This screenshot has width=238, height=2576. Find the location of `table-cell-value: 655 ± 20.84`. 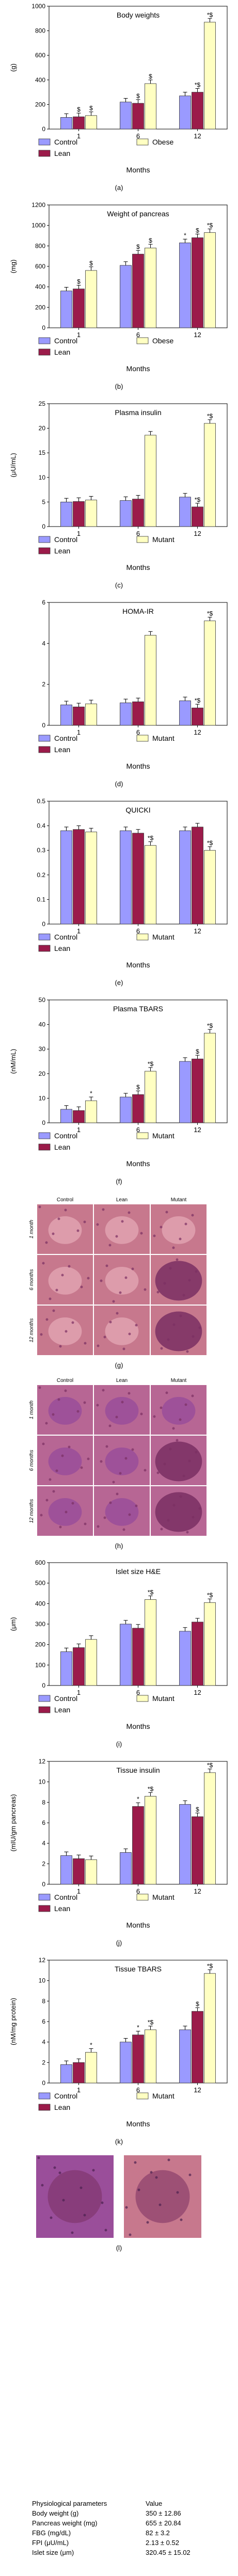

table-cell-value: 655 ± 20.84 is located at coordinates (164, 2523).